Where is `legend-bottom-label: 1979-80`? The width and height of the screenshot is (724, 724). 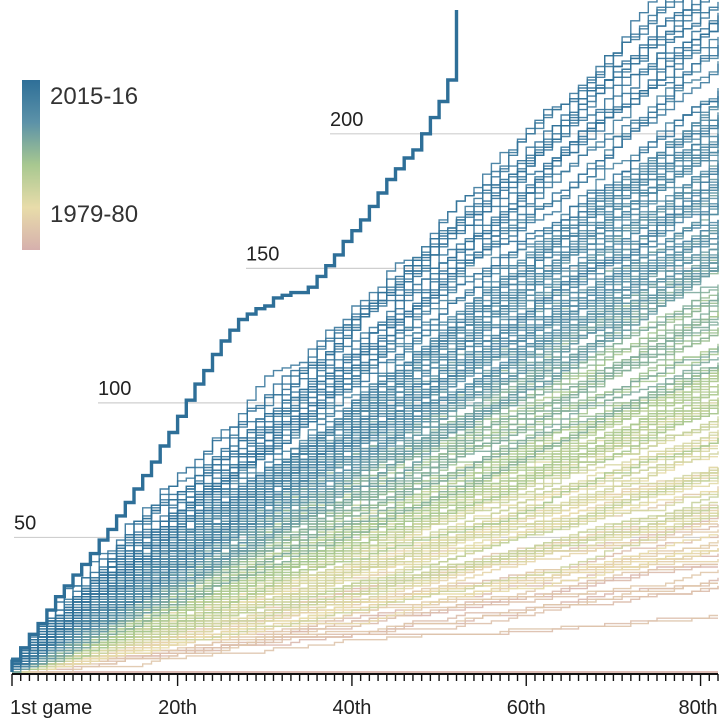 legend-bottom-label: 1979-80 is located at coordinates (94, 214).